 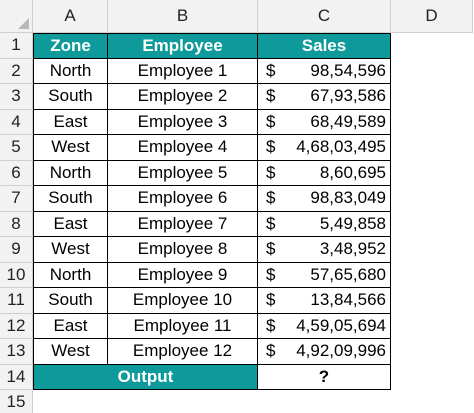 I want to click on sales-cell: $98,54,596, so click(x=324, y=71).